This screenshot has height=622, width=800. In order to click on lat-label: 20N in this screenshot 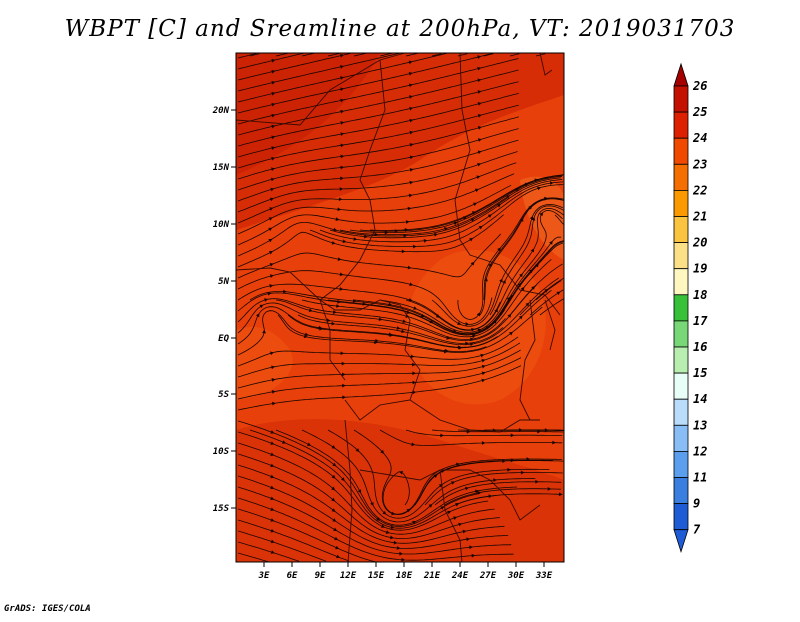, I will do `click(221, 111)`.